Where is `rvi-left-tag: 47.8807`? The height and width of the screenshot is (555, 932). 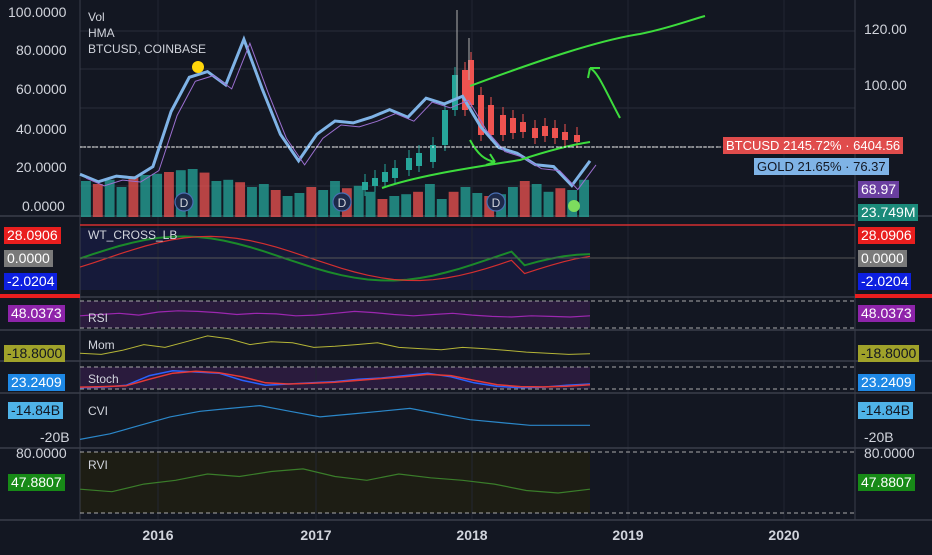 rvi-left-tag: 47.8807 is located at coordinates (36, 482).